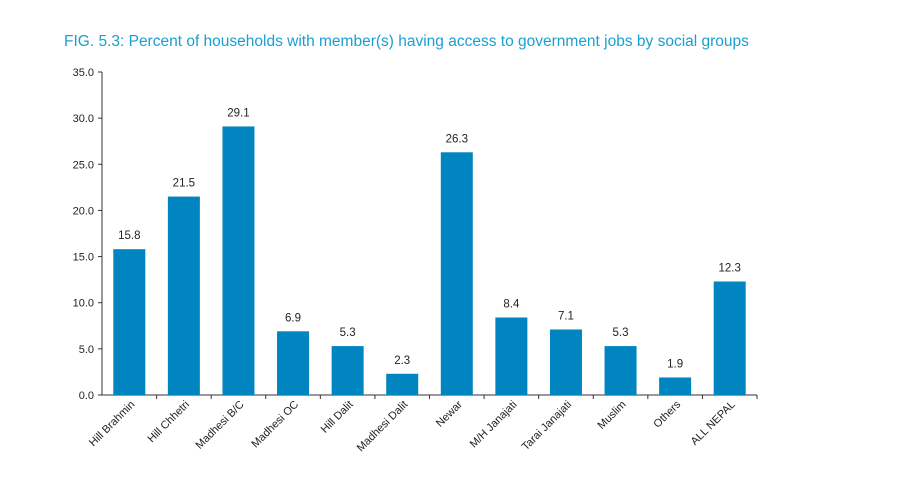 The height and width of the screenshot is (490, 905). I want to click on y-tick-label: 10.0, so click(83, 304).